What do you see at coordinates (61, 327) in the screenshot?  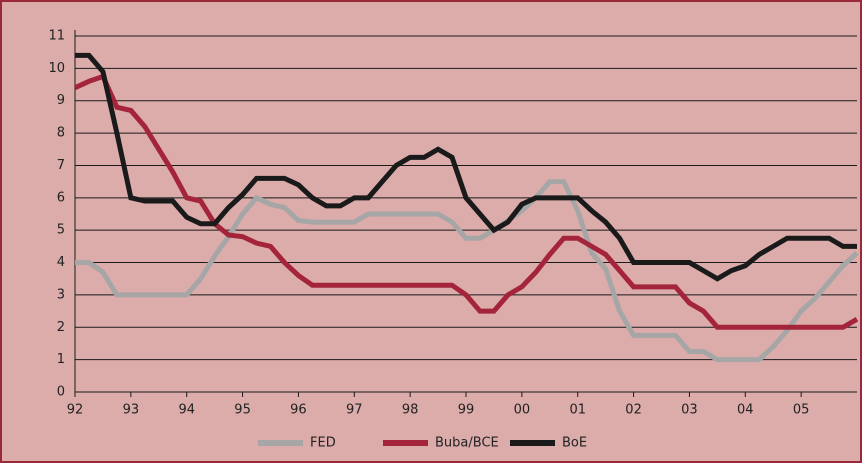 I see `y-tick-label: 2` at bounding box center [61, 327].